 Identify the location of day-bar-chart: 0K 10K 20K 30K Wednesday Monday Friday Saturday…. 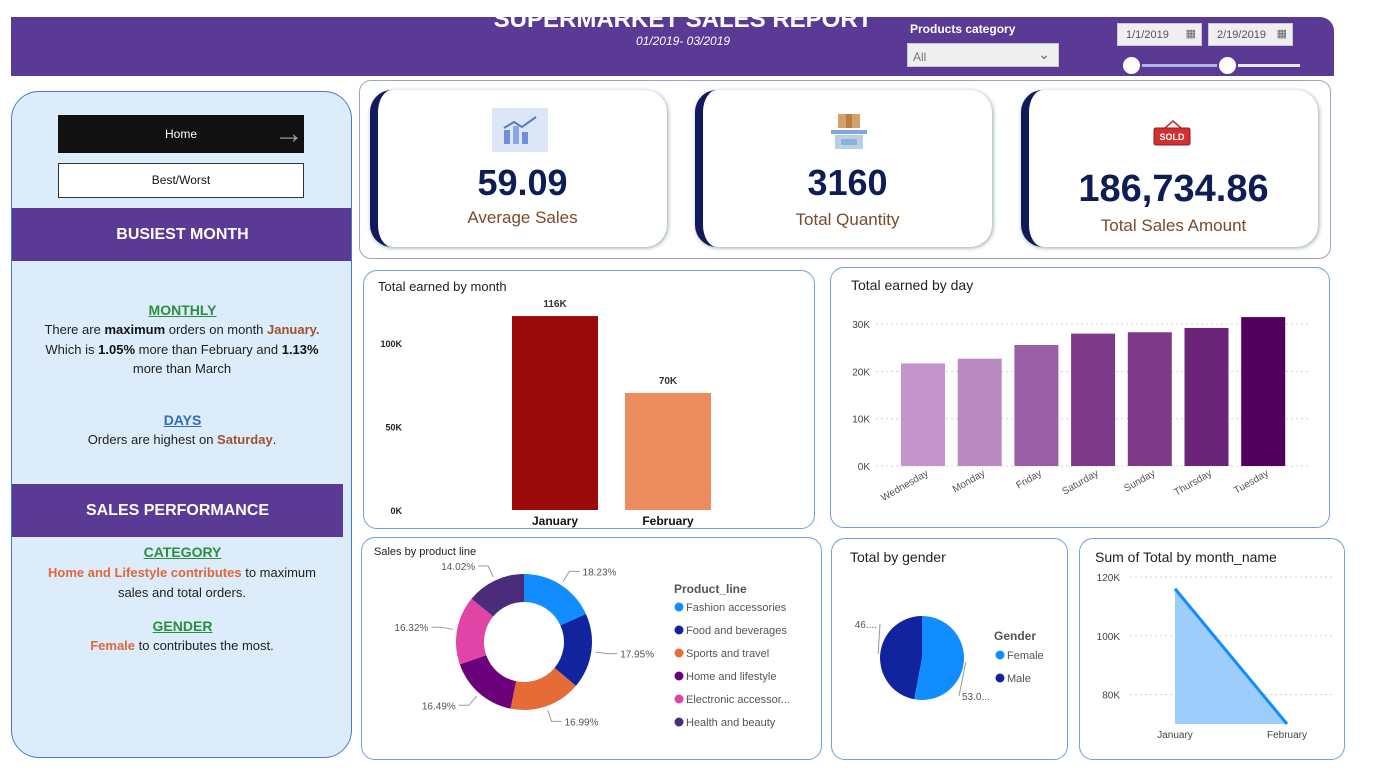
(1080, 410).